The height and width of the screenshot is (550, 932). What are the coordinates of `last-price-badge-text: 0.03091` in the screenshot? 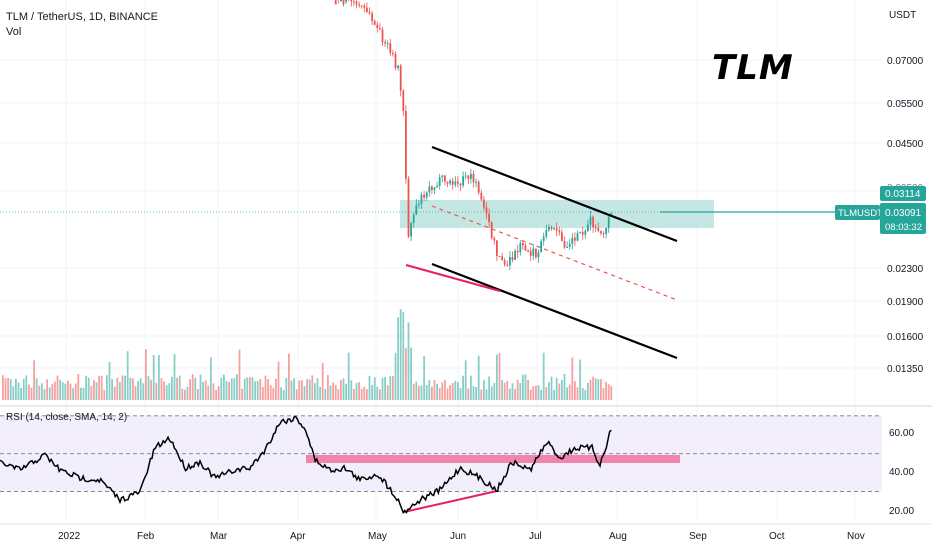 It's located at (903, 213).